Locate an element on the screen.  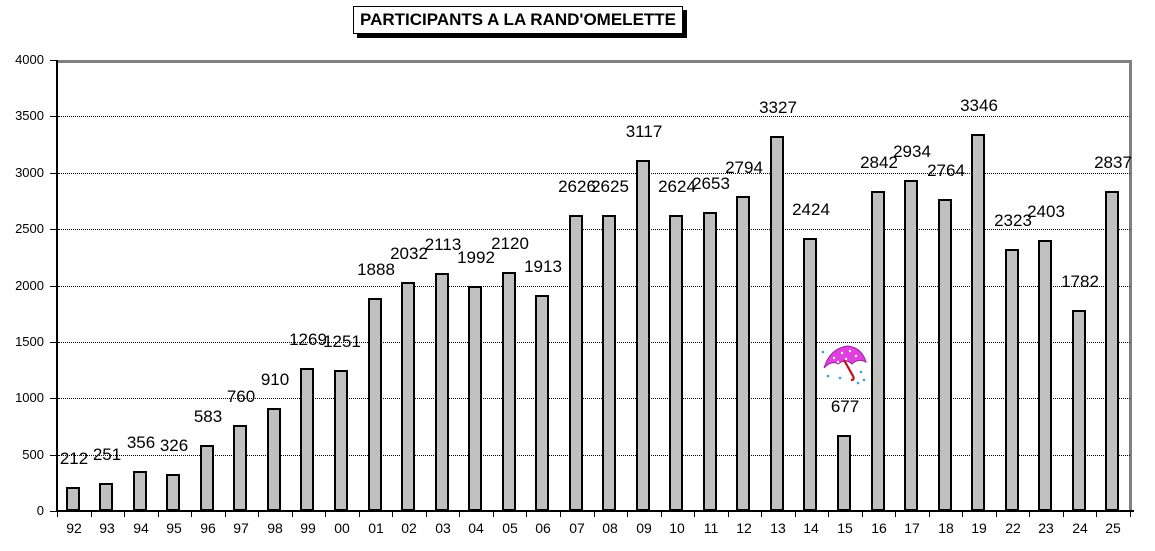
data-label: 356 is located at coordinates (141, 442).